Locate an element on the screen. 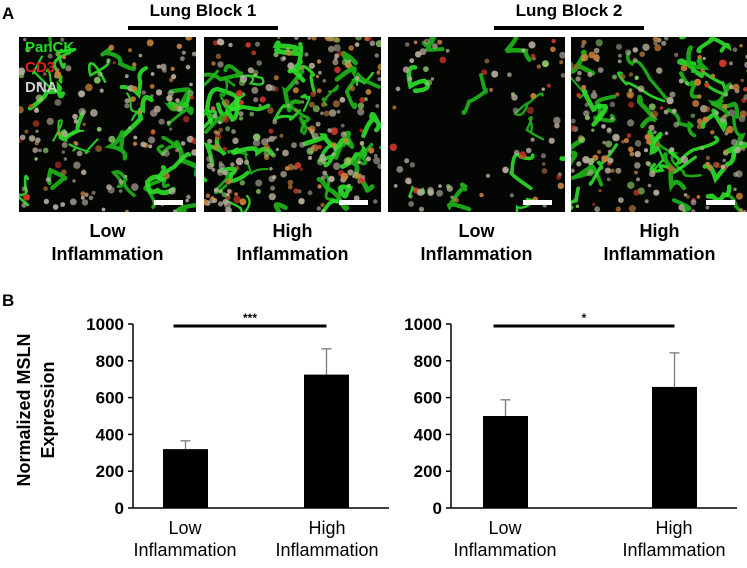  significance-marker: * is located at coordinates (584, 318).